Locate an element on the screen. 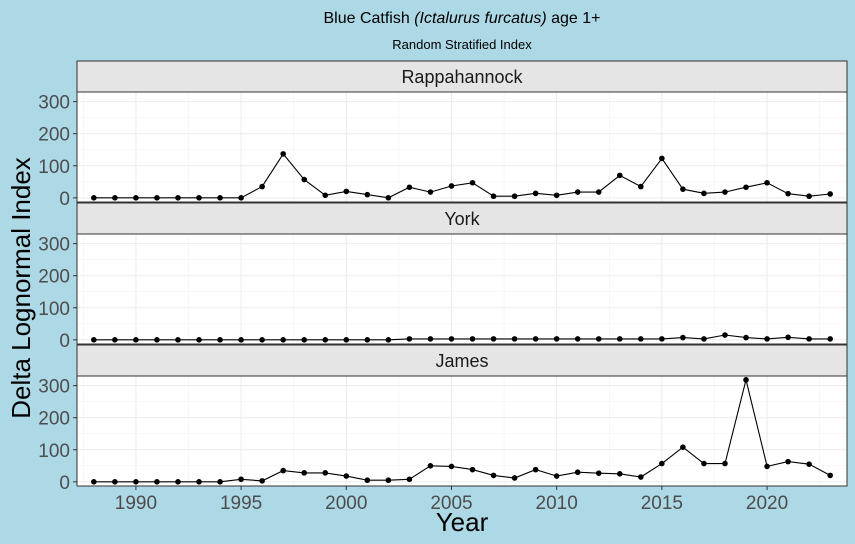 This screenshot has height=544, width=855. x-tick-label: 2015 is located at coordinates (662, 503).